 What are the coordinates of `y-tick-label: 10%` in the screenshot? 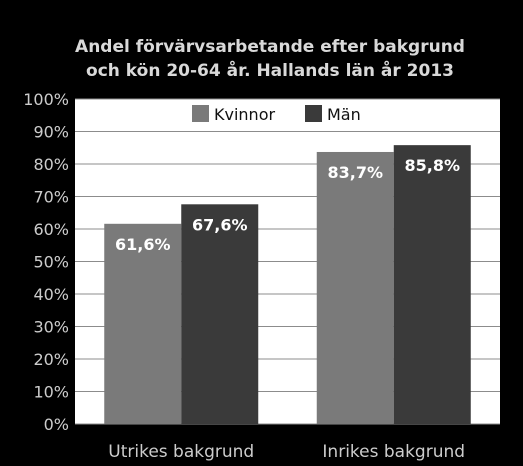 It's located at (51, 392).